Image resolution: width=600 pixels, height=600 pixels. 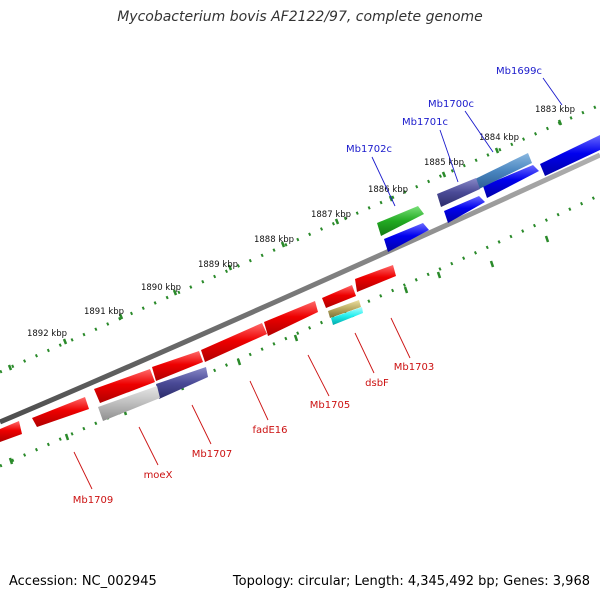 I want to click on forward-gene-labels: Mb1699c Mb1700c Mb1701c Mb1702c, so click(x=444, y=110).